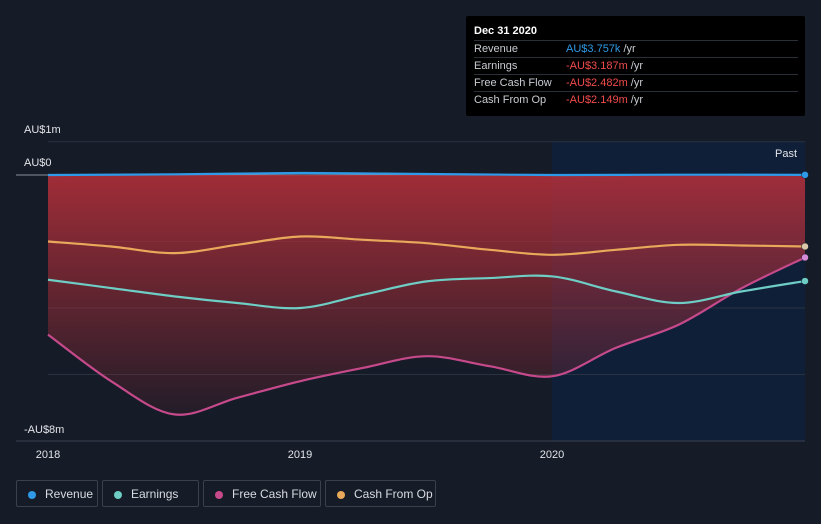 The image size is (821, 524). What do you see at coordinates (341, 495) in the screenshot?
I see `legend-dot-cash-from-op` at bounding box center [341, 495].